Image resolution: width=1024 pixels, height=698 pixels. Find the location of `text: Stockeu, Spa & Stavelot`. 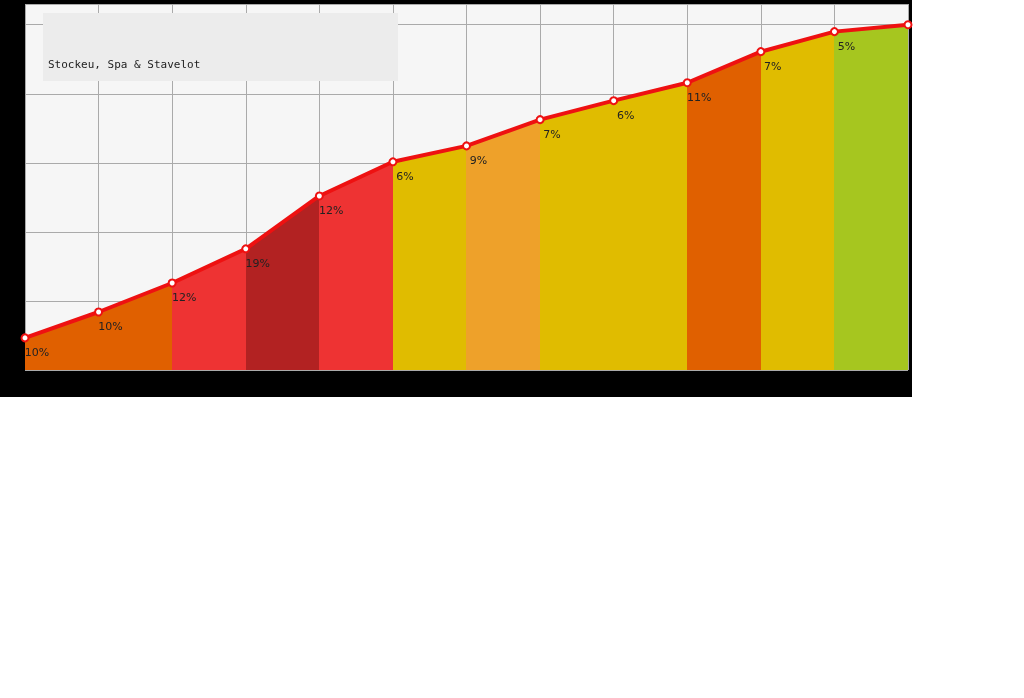

text: Stockeu, Spa & Stavelot is located at coordinates (124, 64).